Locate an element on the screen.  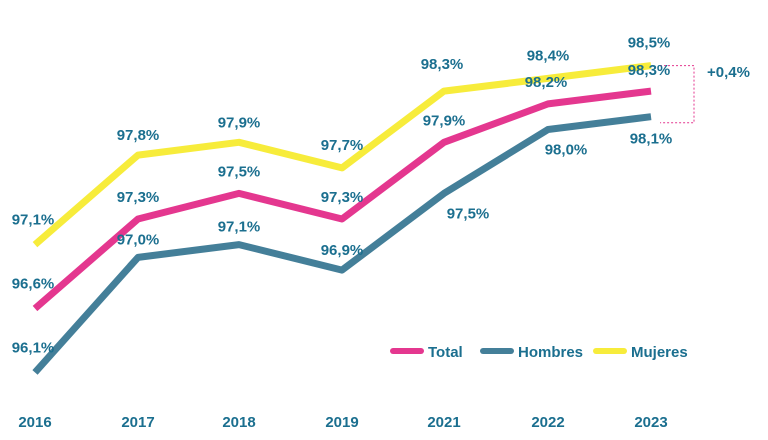
x-tick-2022: 2022 is located at coordinates (547, 422).